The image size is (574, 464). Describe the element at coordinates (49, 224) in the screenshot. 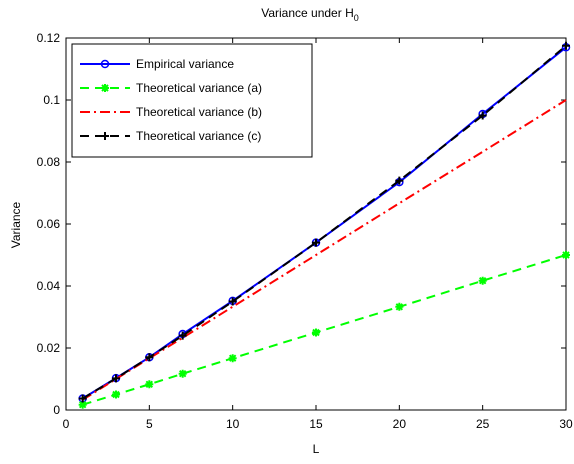

I see `y-tick-label: 0.06` at that location.